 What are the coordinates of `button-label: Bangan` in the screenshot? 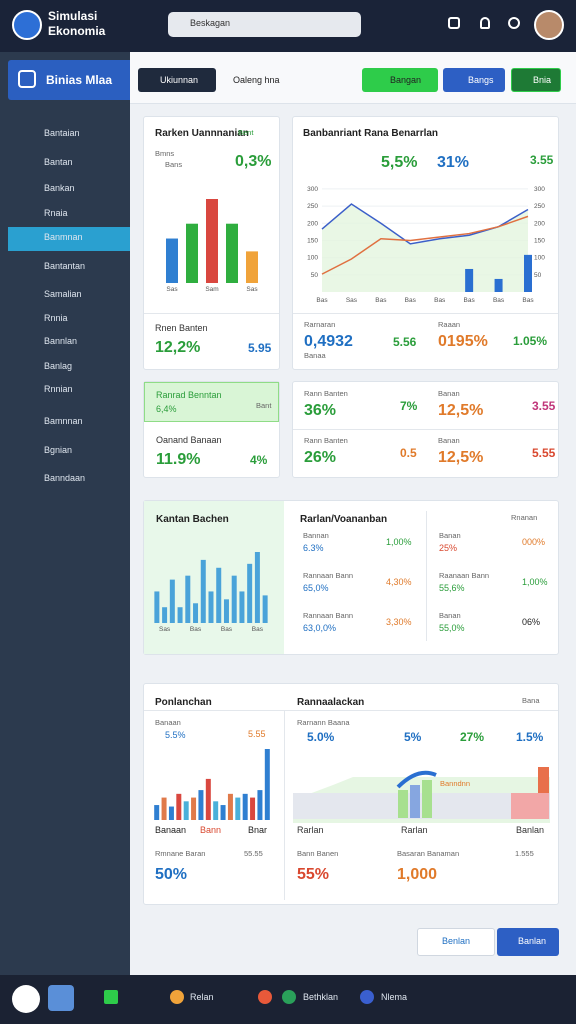 It's located at (406, 80).